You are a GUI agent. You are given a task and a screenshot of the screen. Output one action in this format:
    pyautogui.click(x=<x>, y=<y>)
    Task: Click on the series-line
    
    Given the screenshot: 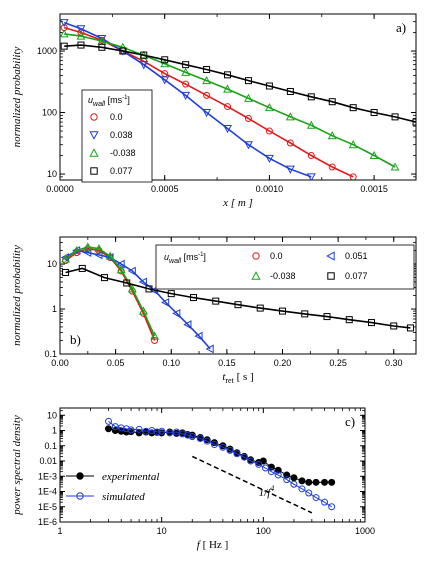 What is the action you would take?
    pyautogui.click(x=110, y=291)
    